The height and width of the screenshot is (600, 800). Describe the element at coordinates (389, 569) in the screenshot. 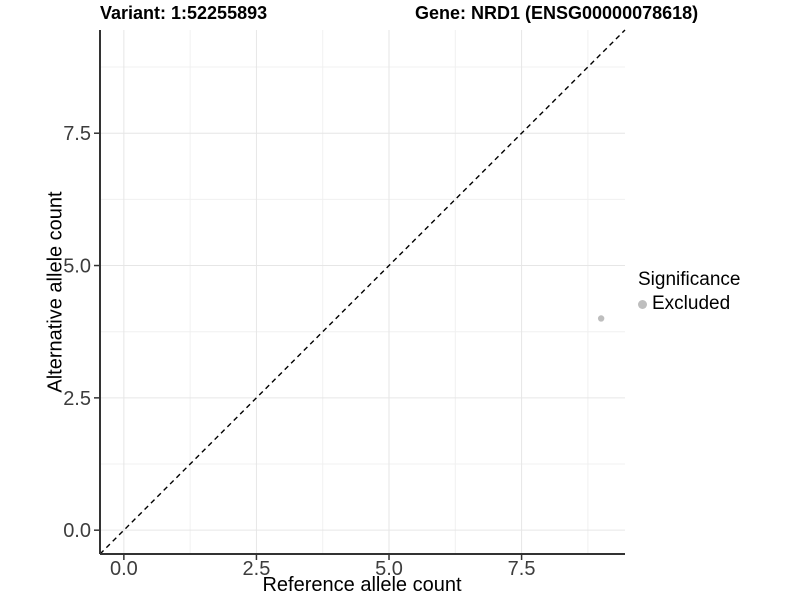

I see `x-tick-label: 5.0` at that location.